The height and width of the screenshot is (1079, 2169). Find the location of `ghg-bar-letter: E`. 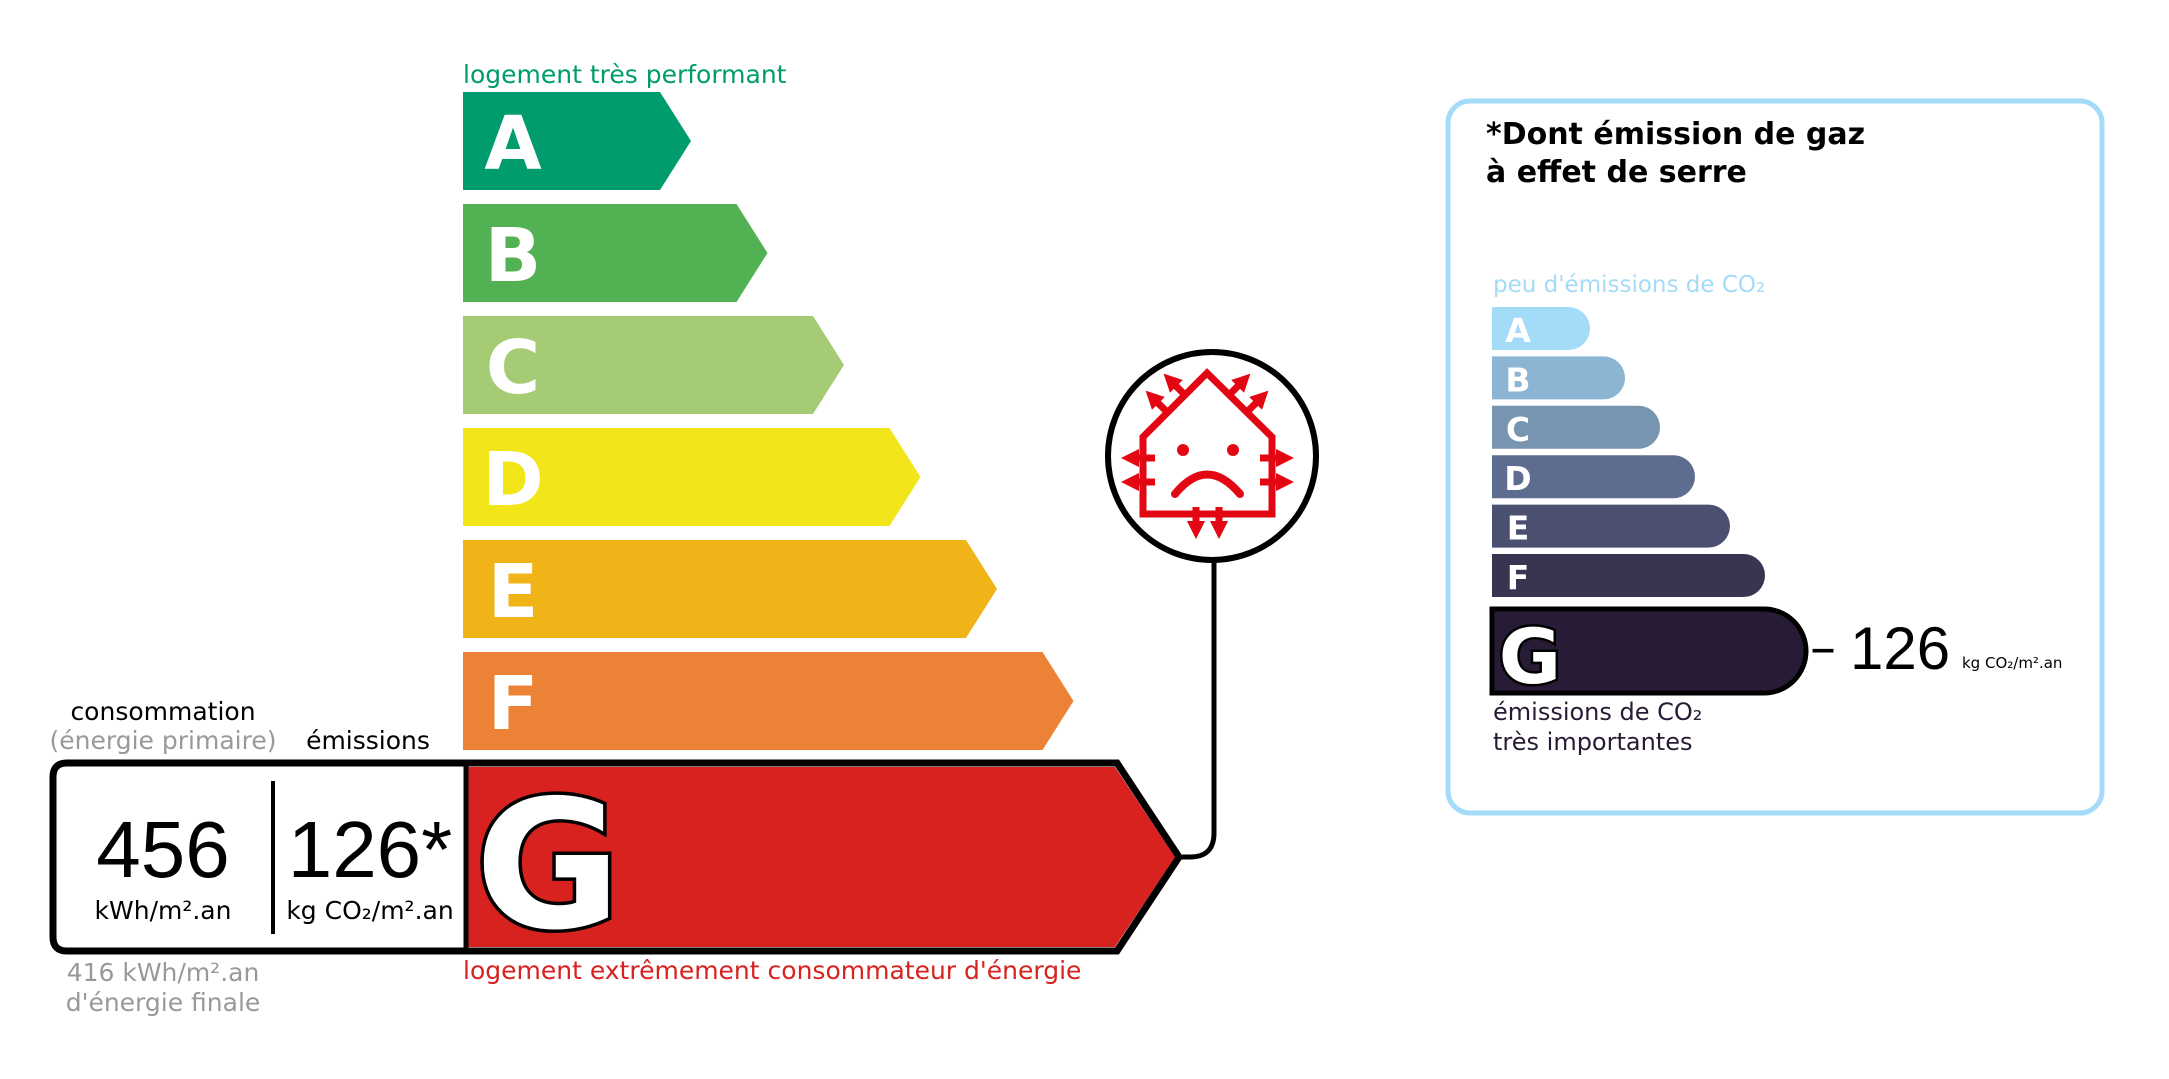

ghg-bar-letter: E is located at coordinates (1518, 528).